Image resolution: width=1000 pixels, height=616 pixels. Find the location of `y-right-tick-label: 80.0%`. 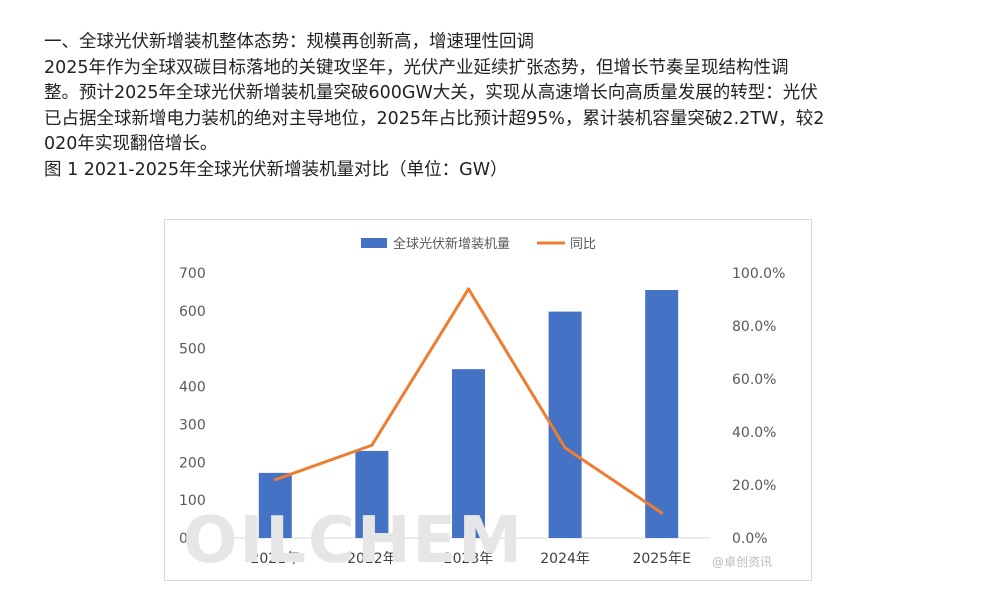

y-right-tick-label: 80.0% is located at coordinates (754, 327).